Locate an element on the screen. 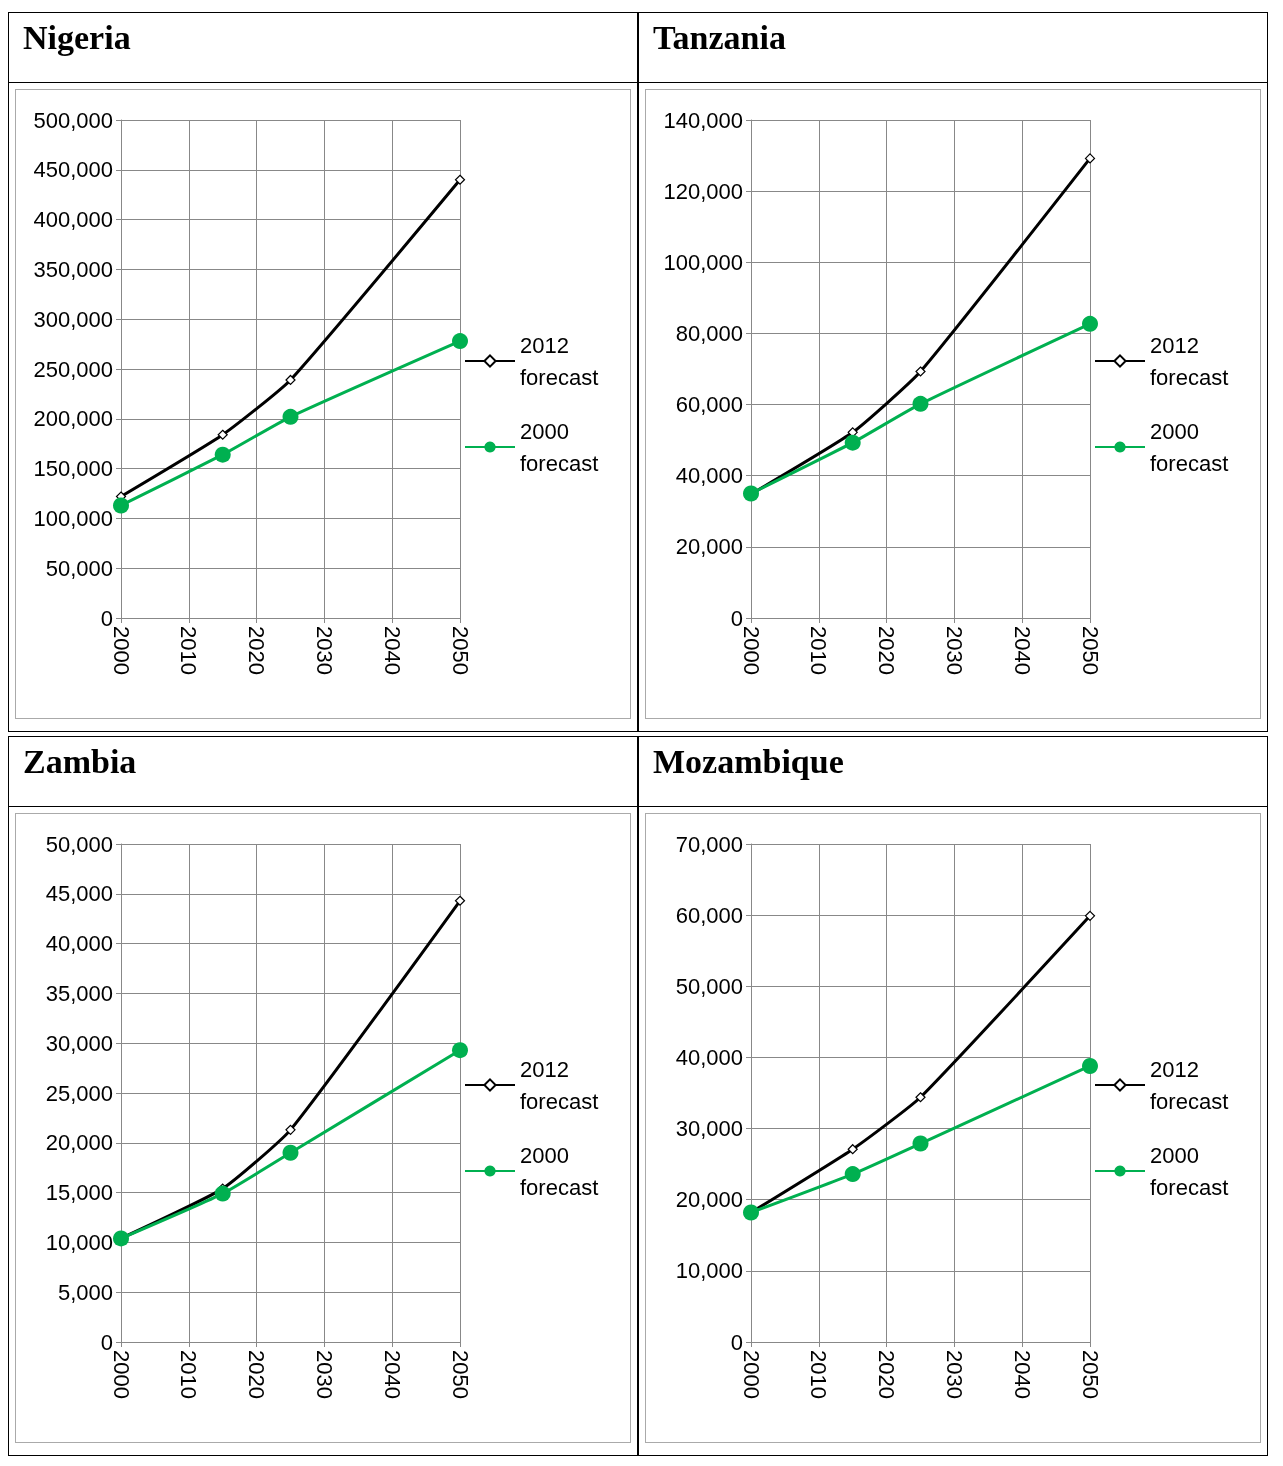  y-tick-label: 500,000 is located at coordinates (73, 120).